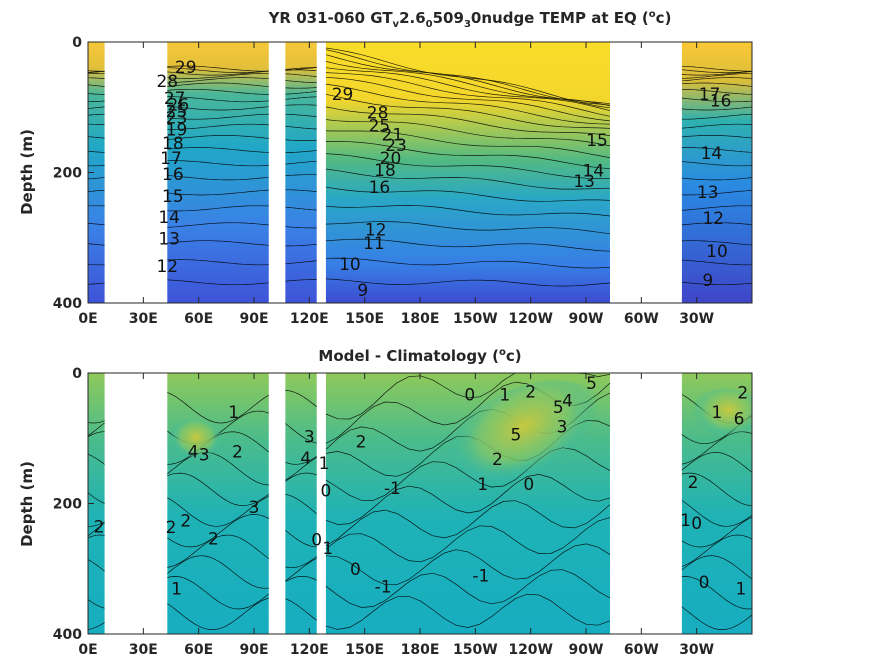 The width and height of the screenshot is (884, 663). What do you see at coordinates (523, 445) in the screenshot?
I see `warm-anomaly-pacific` at bounding box center [523, 445].